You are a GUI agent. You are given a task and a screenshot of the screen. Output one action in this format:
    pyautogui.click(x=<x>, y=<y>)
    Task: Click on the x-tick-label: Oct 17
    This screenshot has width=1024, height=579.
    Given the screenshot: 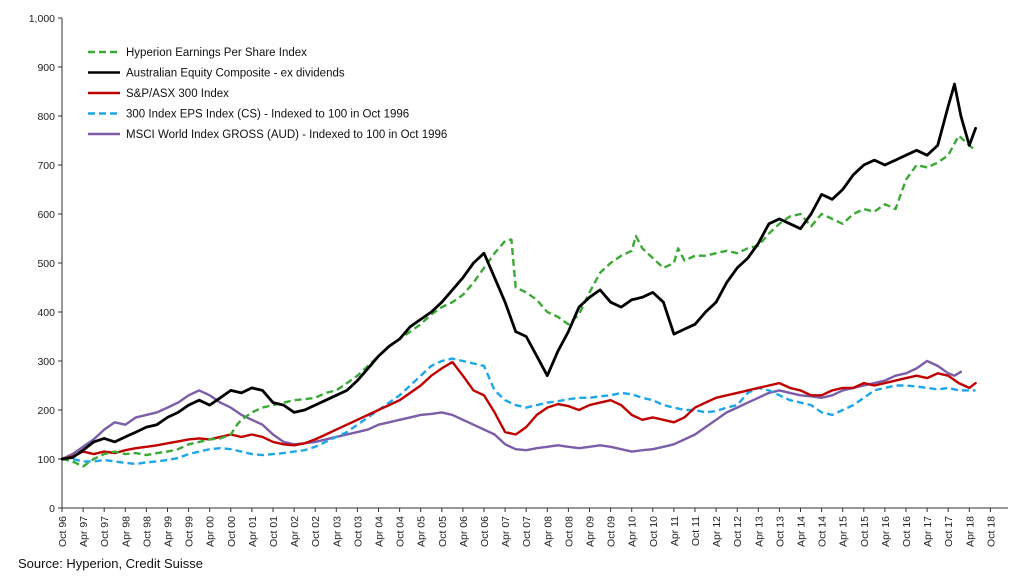 What is the action you would take?
    pyautogui.click(x=949, y=531)
    